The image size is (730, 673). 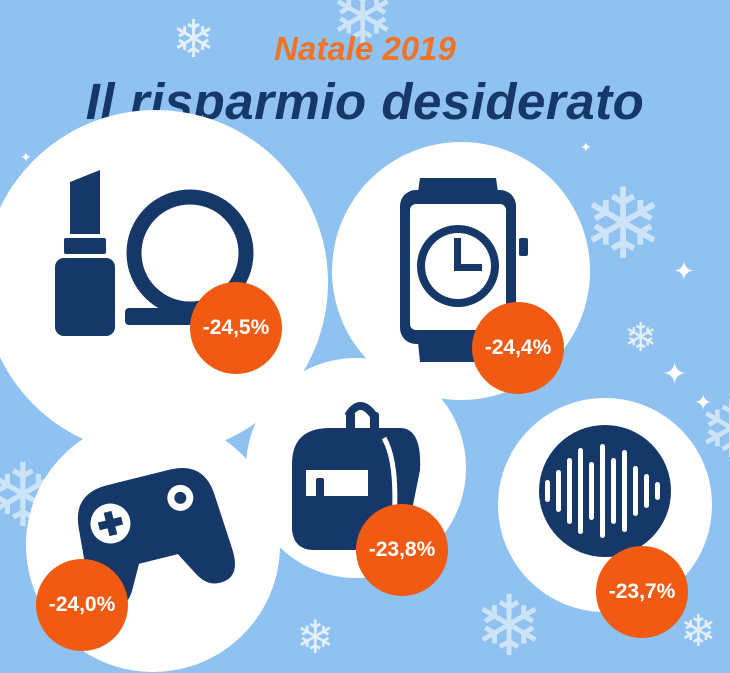 What do you see at coordinates (236, 328) in the screenshot?
I see `badge-cosmetics: -24,5%` at bounding box center [236, 328].